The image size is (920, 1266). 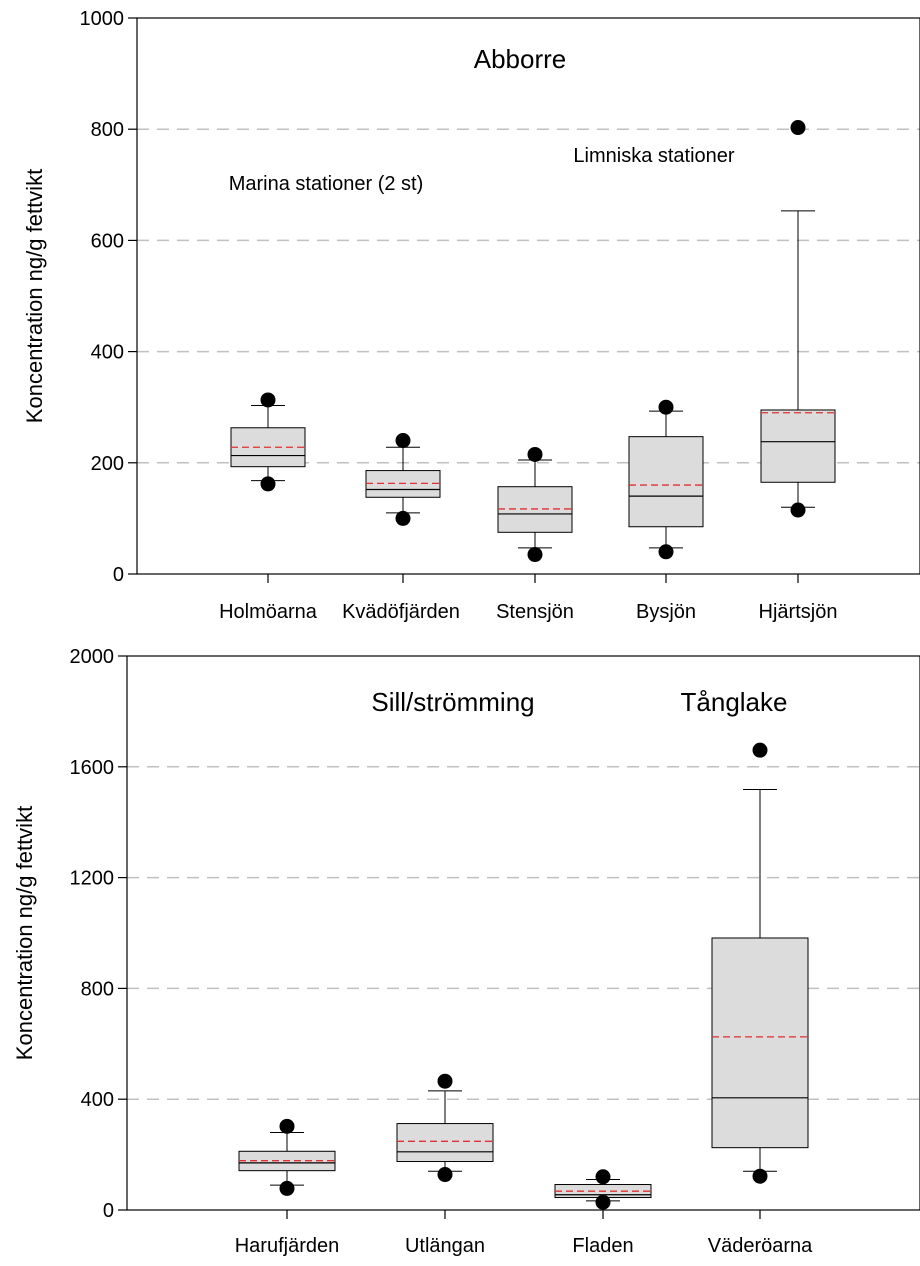 I want to click on box-Hjärtsjön, so click(x=798, y=319).